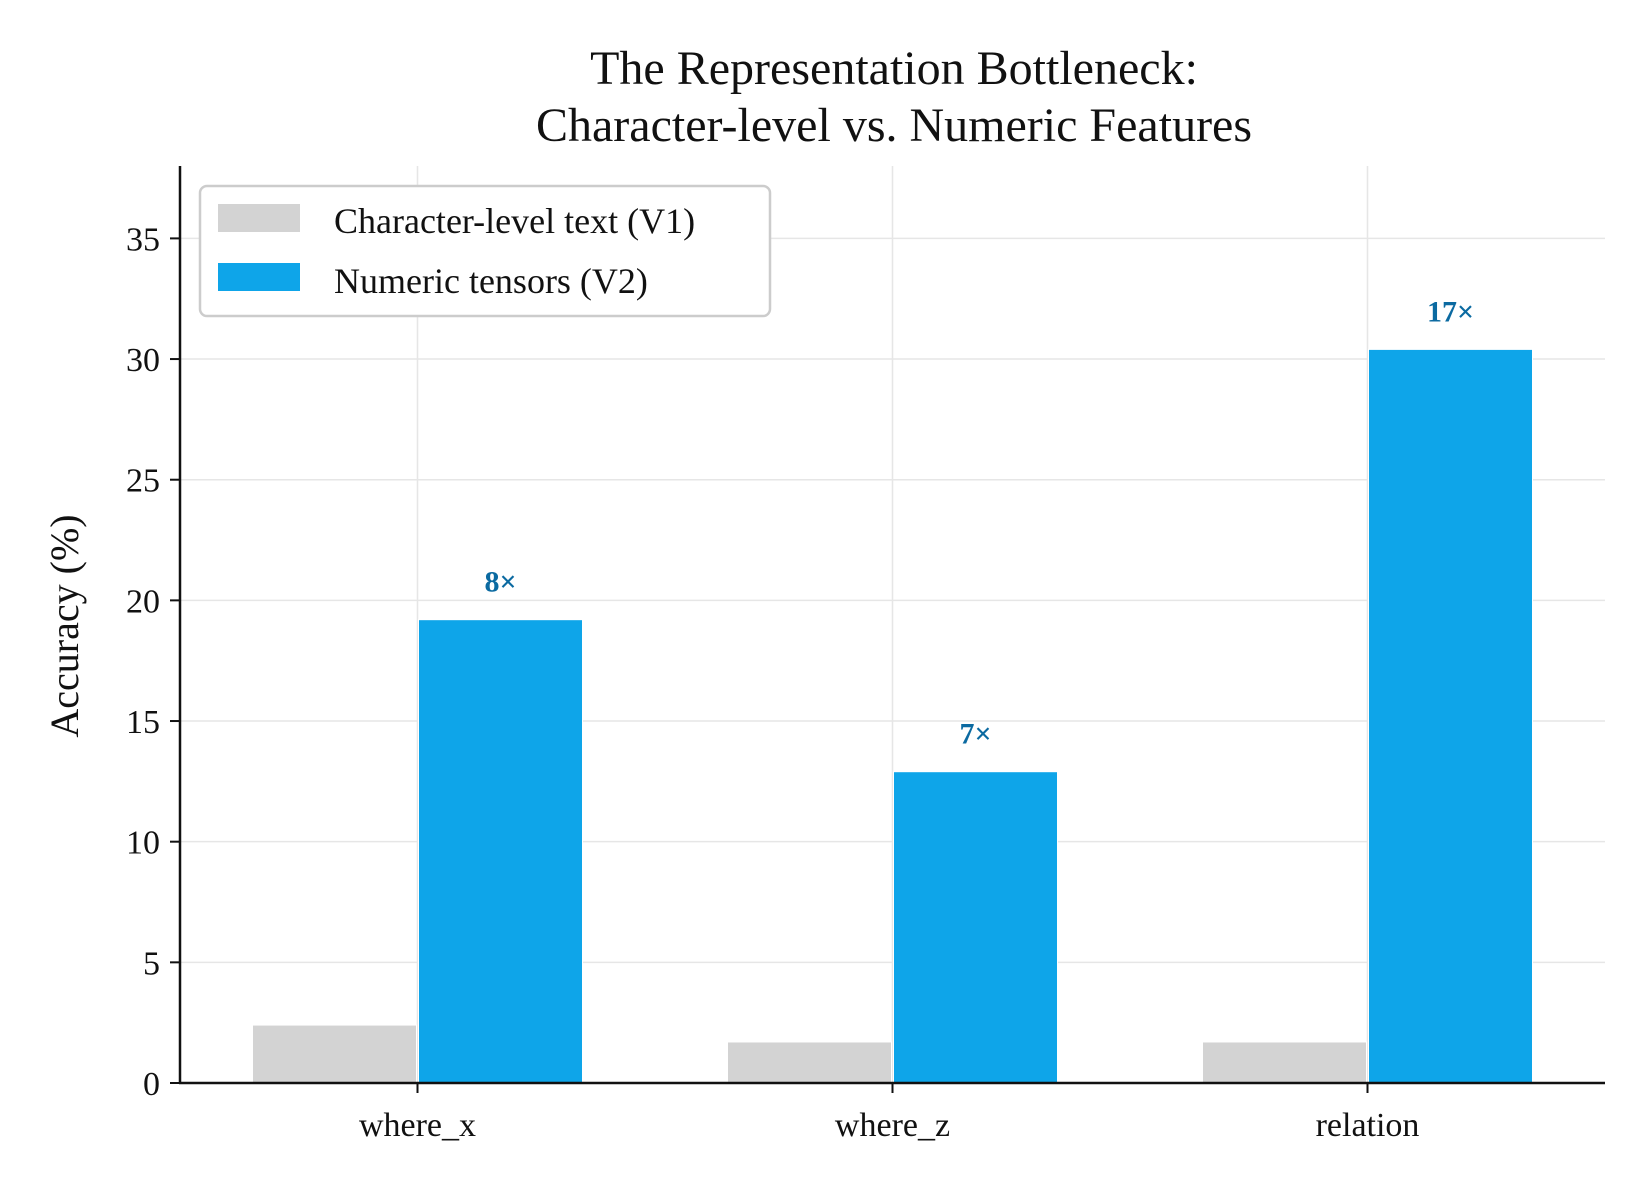 Image resolution: width=1641 pixels, height=1195 pixels. Describe the element at coordinates (514, 221) in the screenshot. I see `legend-label-v1: Character-level text (V1)` at that location.